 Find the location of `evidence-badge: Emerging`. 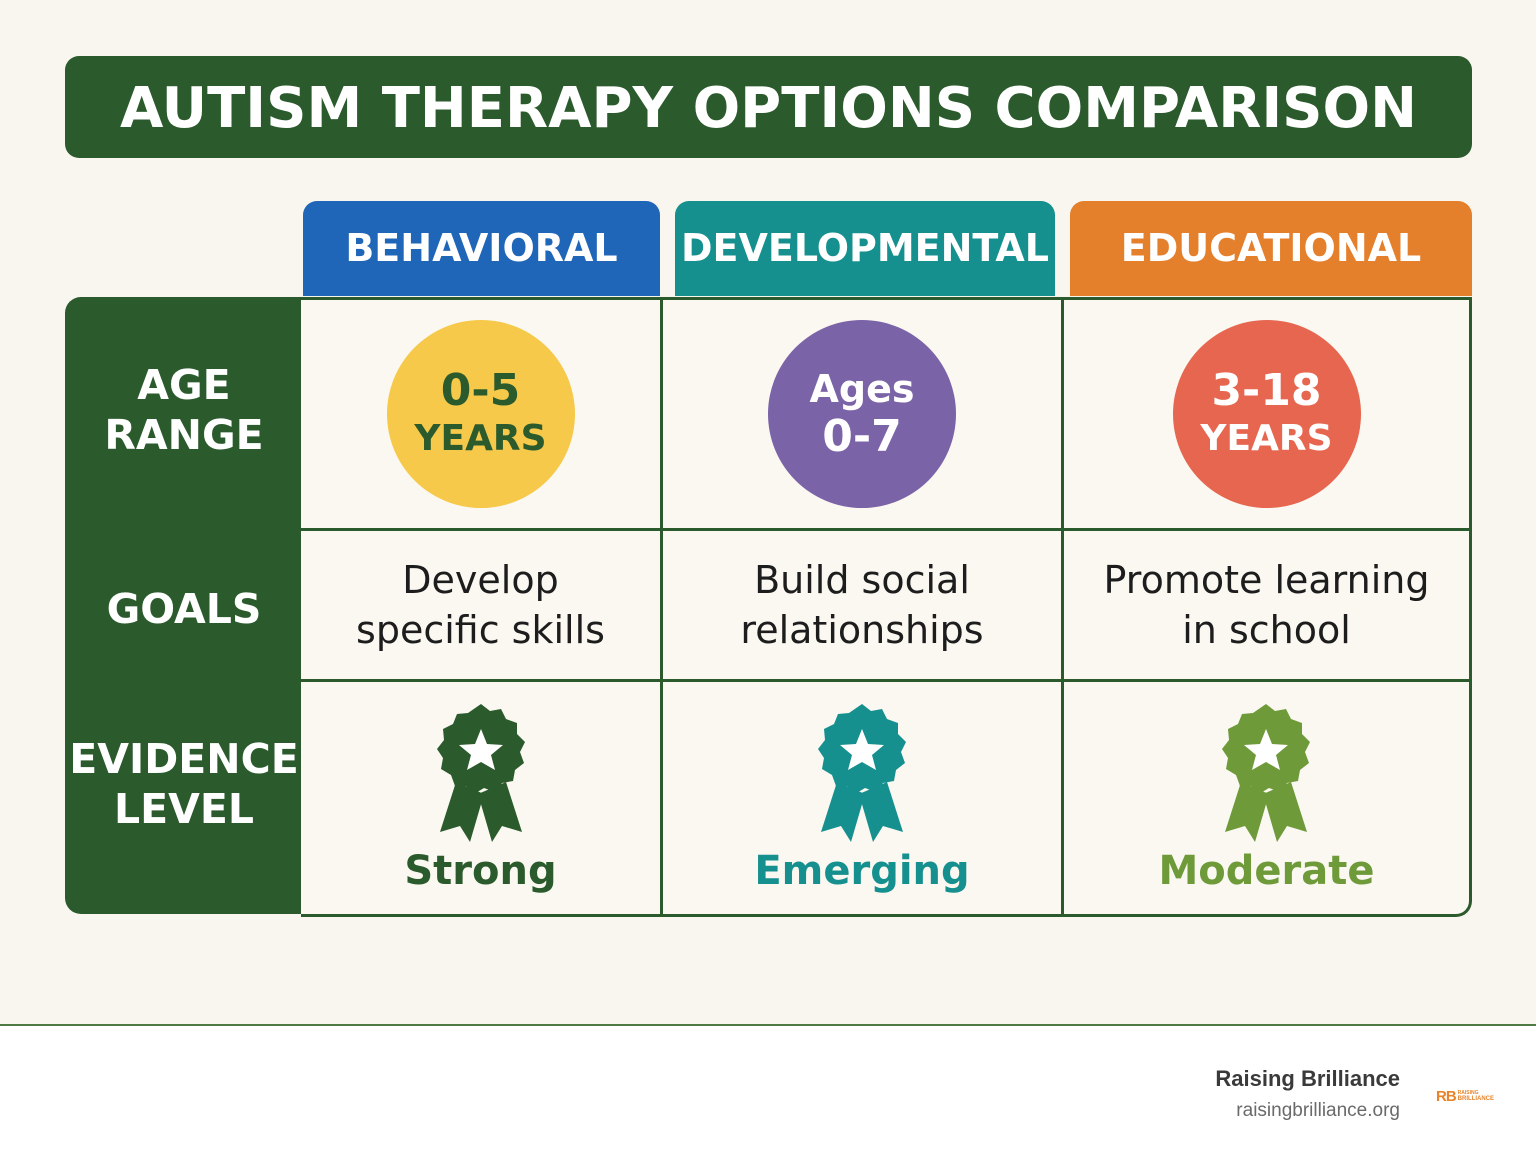

evidence-badge: Emerging is located at coordinates (862, 798).